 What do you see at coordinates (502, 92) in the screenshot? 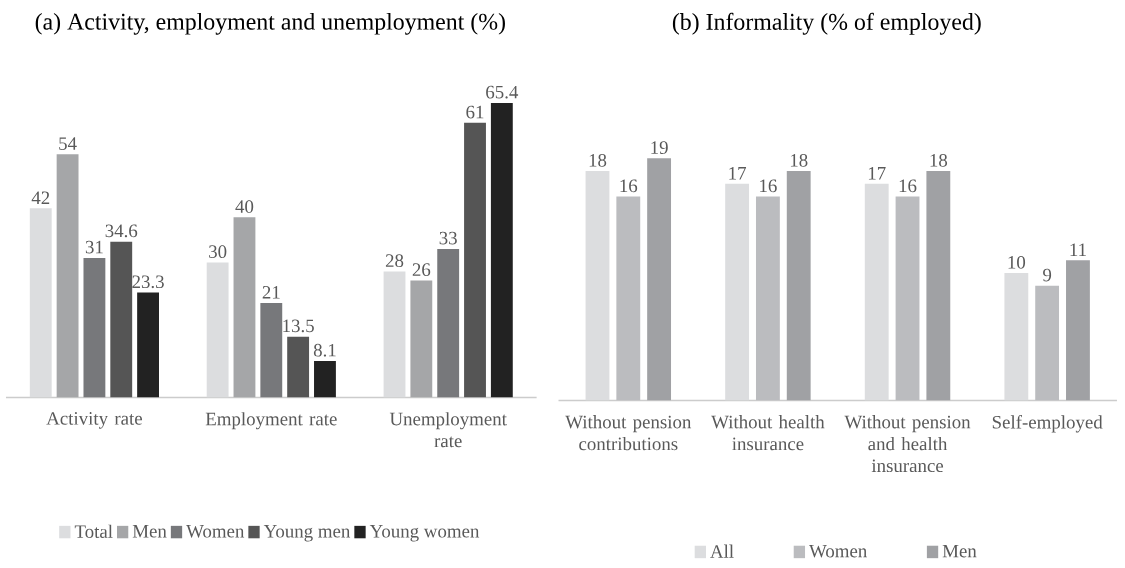
I see `data-label: 65.4` at bounding box center [502, 92].